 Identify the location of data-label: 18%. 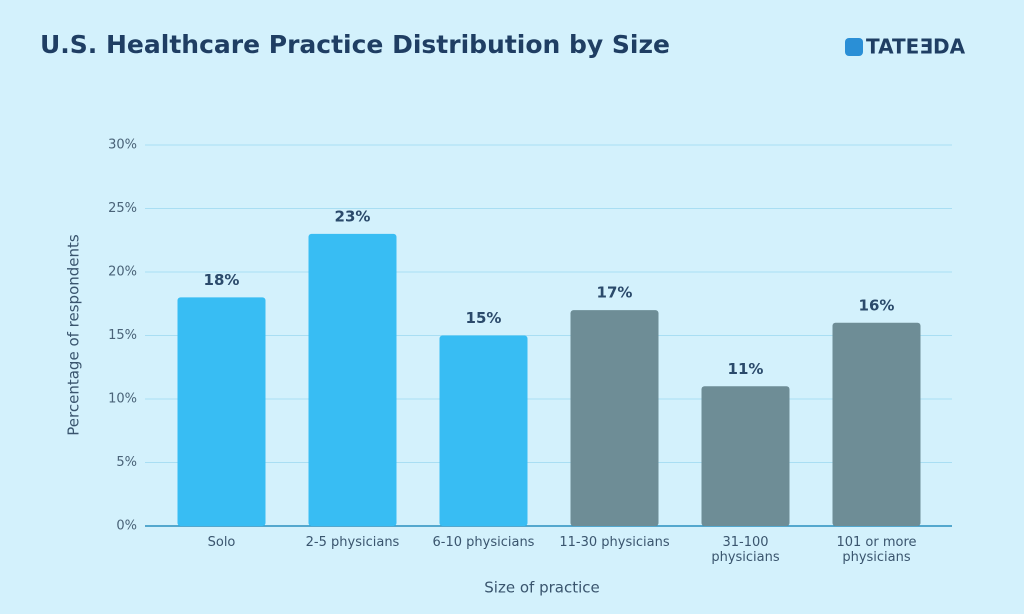
(222, 280).